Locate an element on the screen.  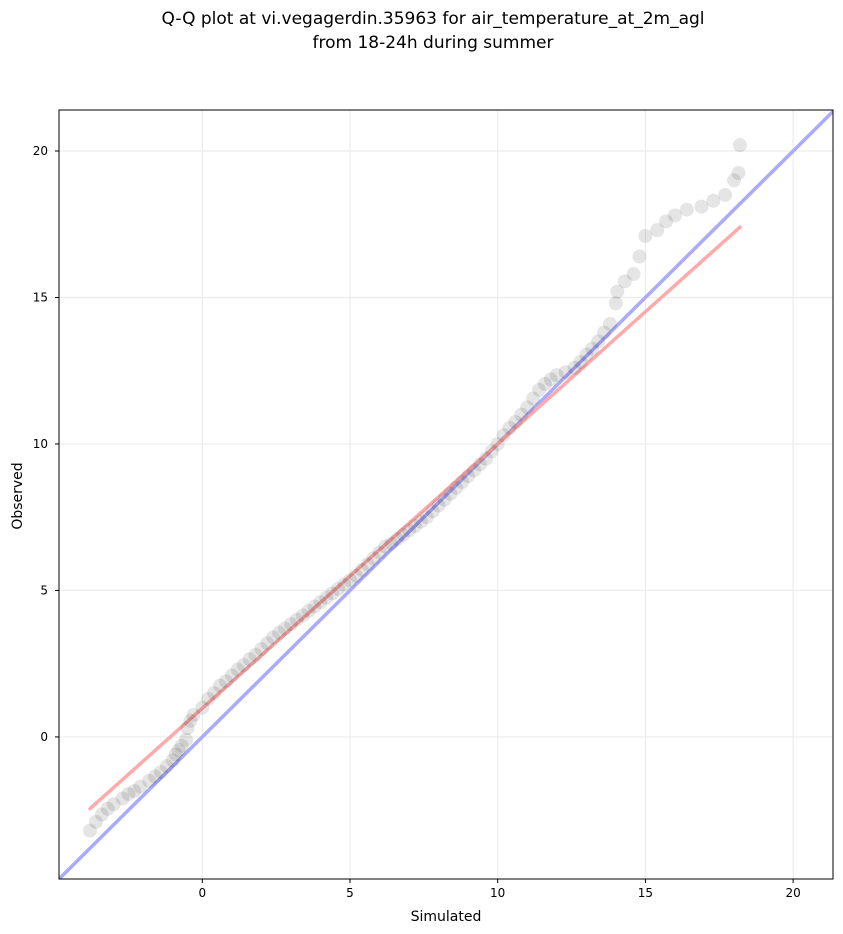
x-tick-label: 15 is located at coordinates (645, 893).